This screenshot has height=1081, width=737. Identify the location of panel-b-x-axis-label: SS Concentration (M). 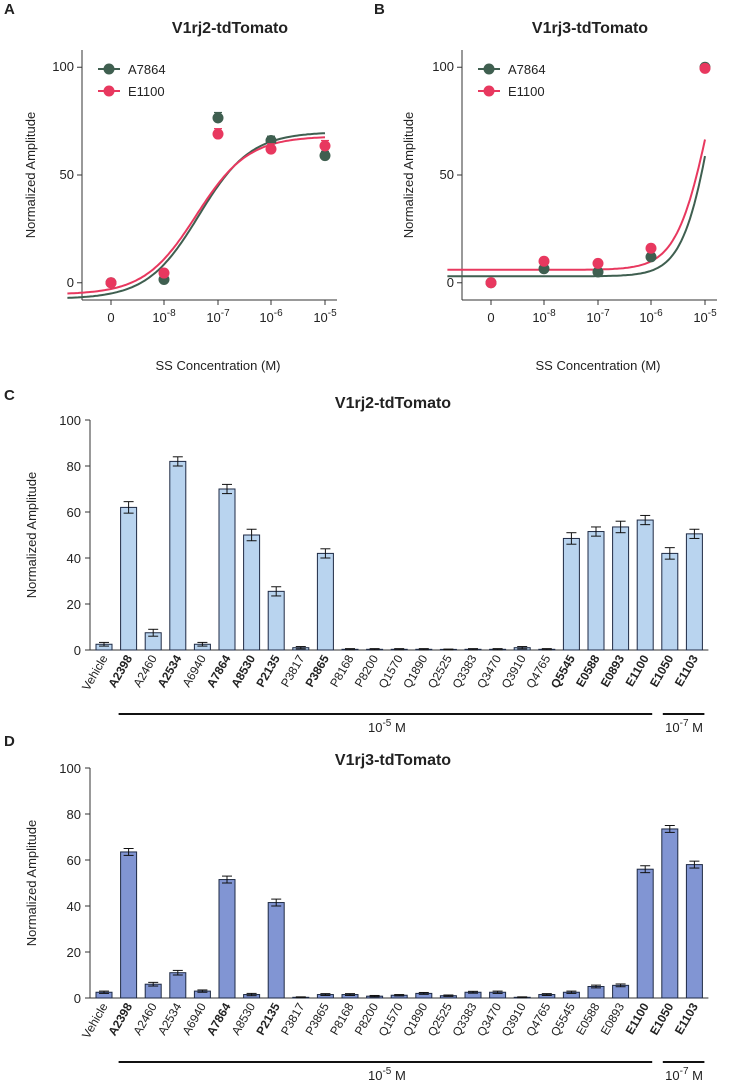
(598, 365).